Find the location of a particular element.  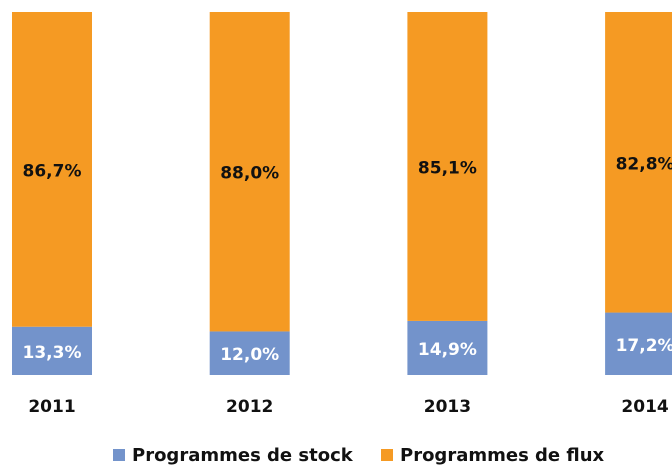

data-label: 13,3% is located at coordinates (52, 353).